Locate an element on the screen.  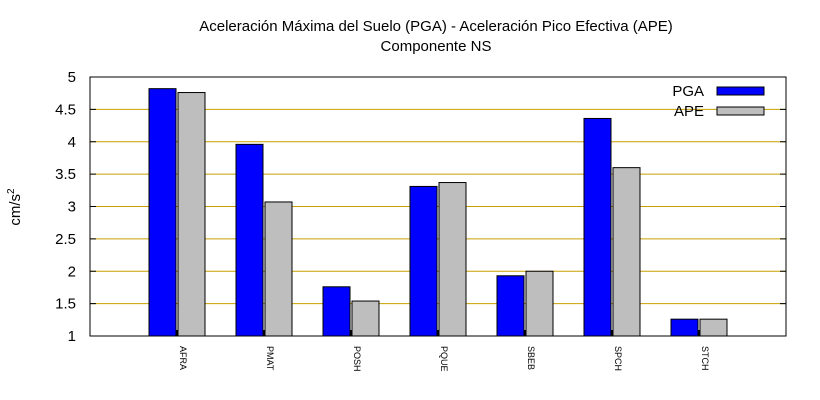
bar-pga-spch is located at coordinates (597, 227).